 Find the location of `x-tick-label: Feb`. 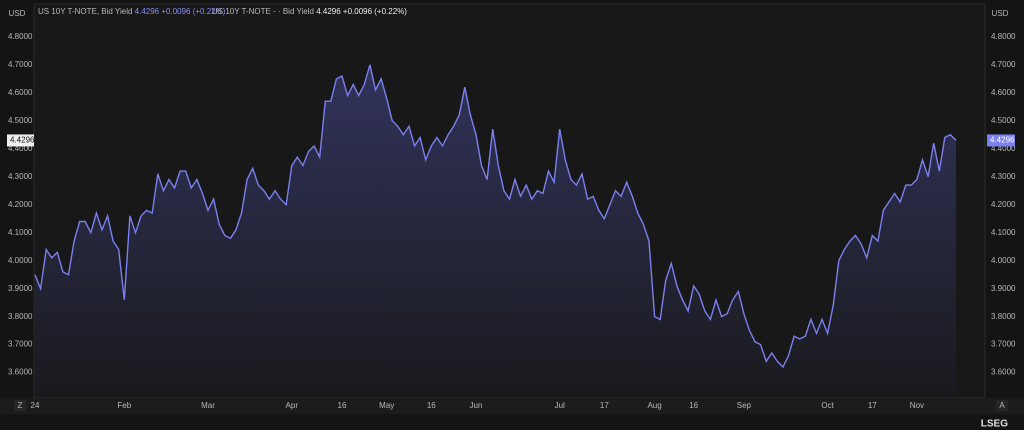

x-tick-label: Feb is located at coordinates (124, 405).